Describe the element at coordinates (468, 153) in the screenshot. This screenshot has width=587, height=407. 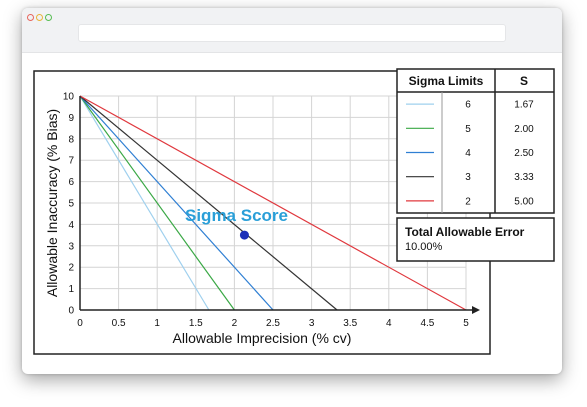
I see `legend-sigma-value: 4` at that location.